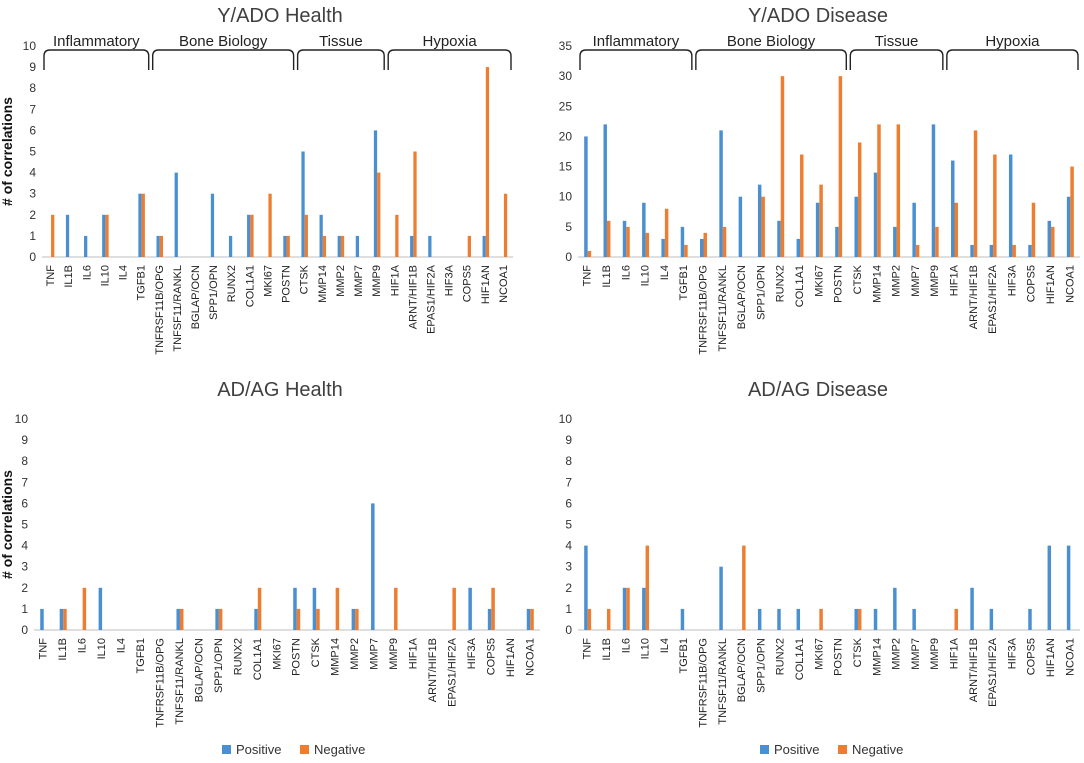 Image resolution: width=1084 pixels, height=763 pixels. Describe the element at coordinates (1049, 587) in the screenshot. I see `bar-positive-hif1an` at that location.